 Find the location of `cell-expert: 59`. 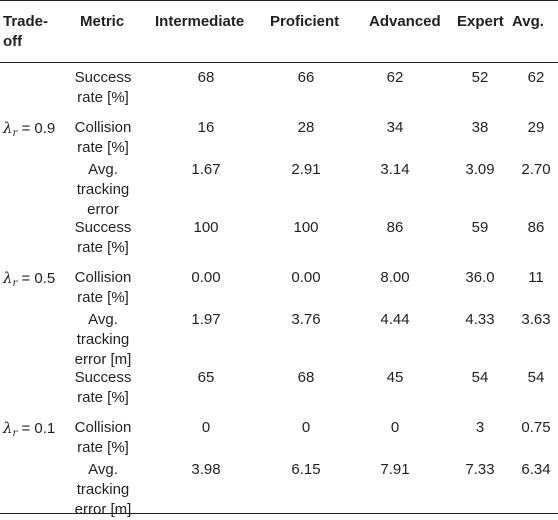

cell-expert: 59 is located at coordinates (480, 227).